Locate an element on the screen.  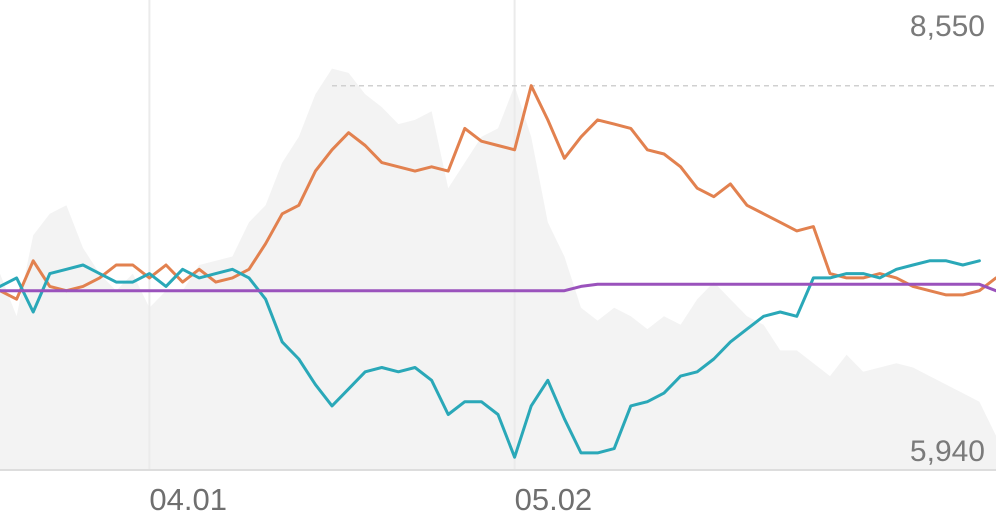
x-tick-label: 04.01 is located at coordinates (188, 499).